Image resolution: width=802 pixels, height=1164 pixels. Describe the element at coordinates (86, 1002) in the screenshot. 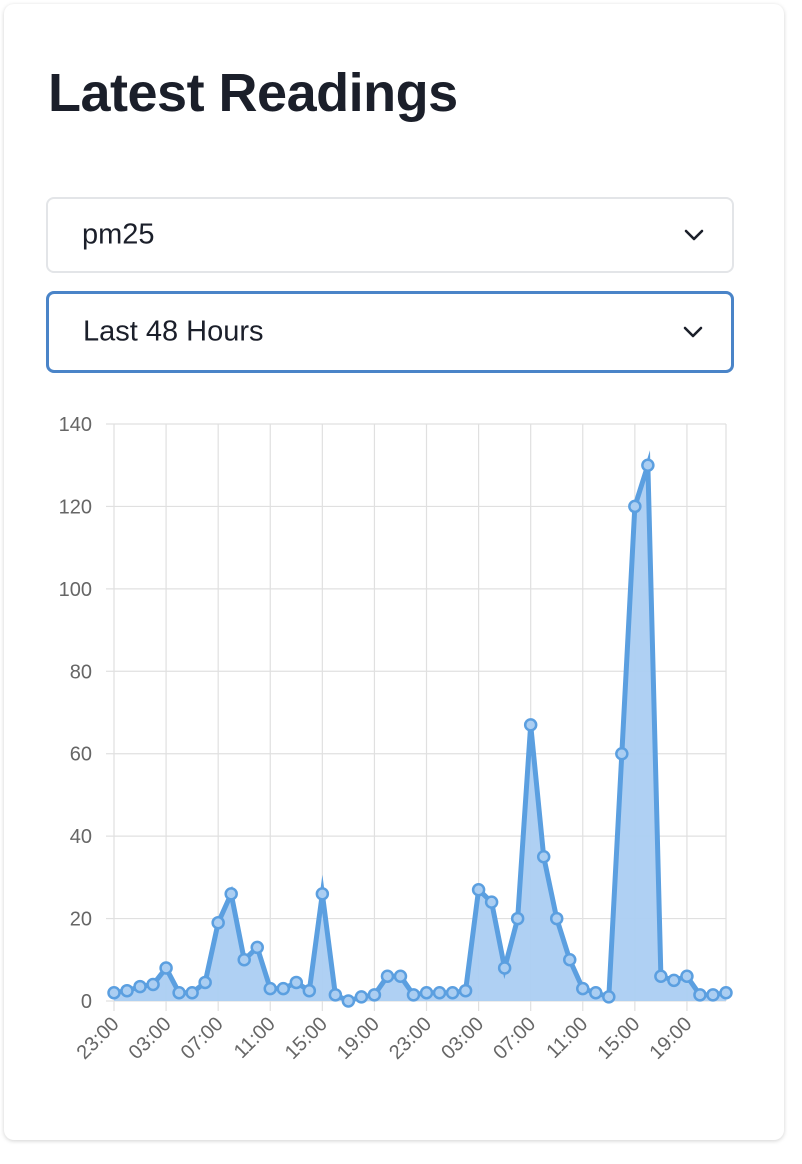

I see `y-tick-label: 0` at that location.